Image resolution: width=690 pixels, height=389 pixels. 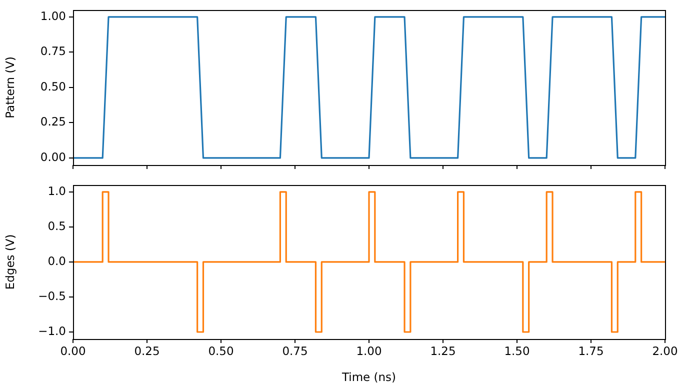 What do you see at coordinates (591, 351) in the screenshot?
I see `x-tick-label: 1.75` at bounding box center [591, 351].